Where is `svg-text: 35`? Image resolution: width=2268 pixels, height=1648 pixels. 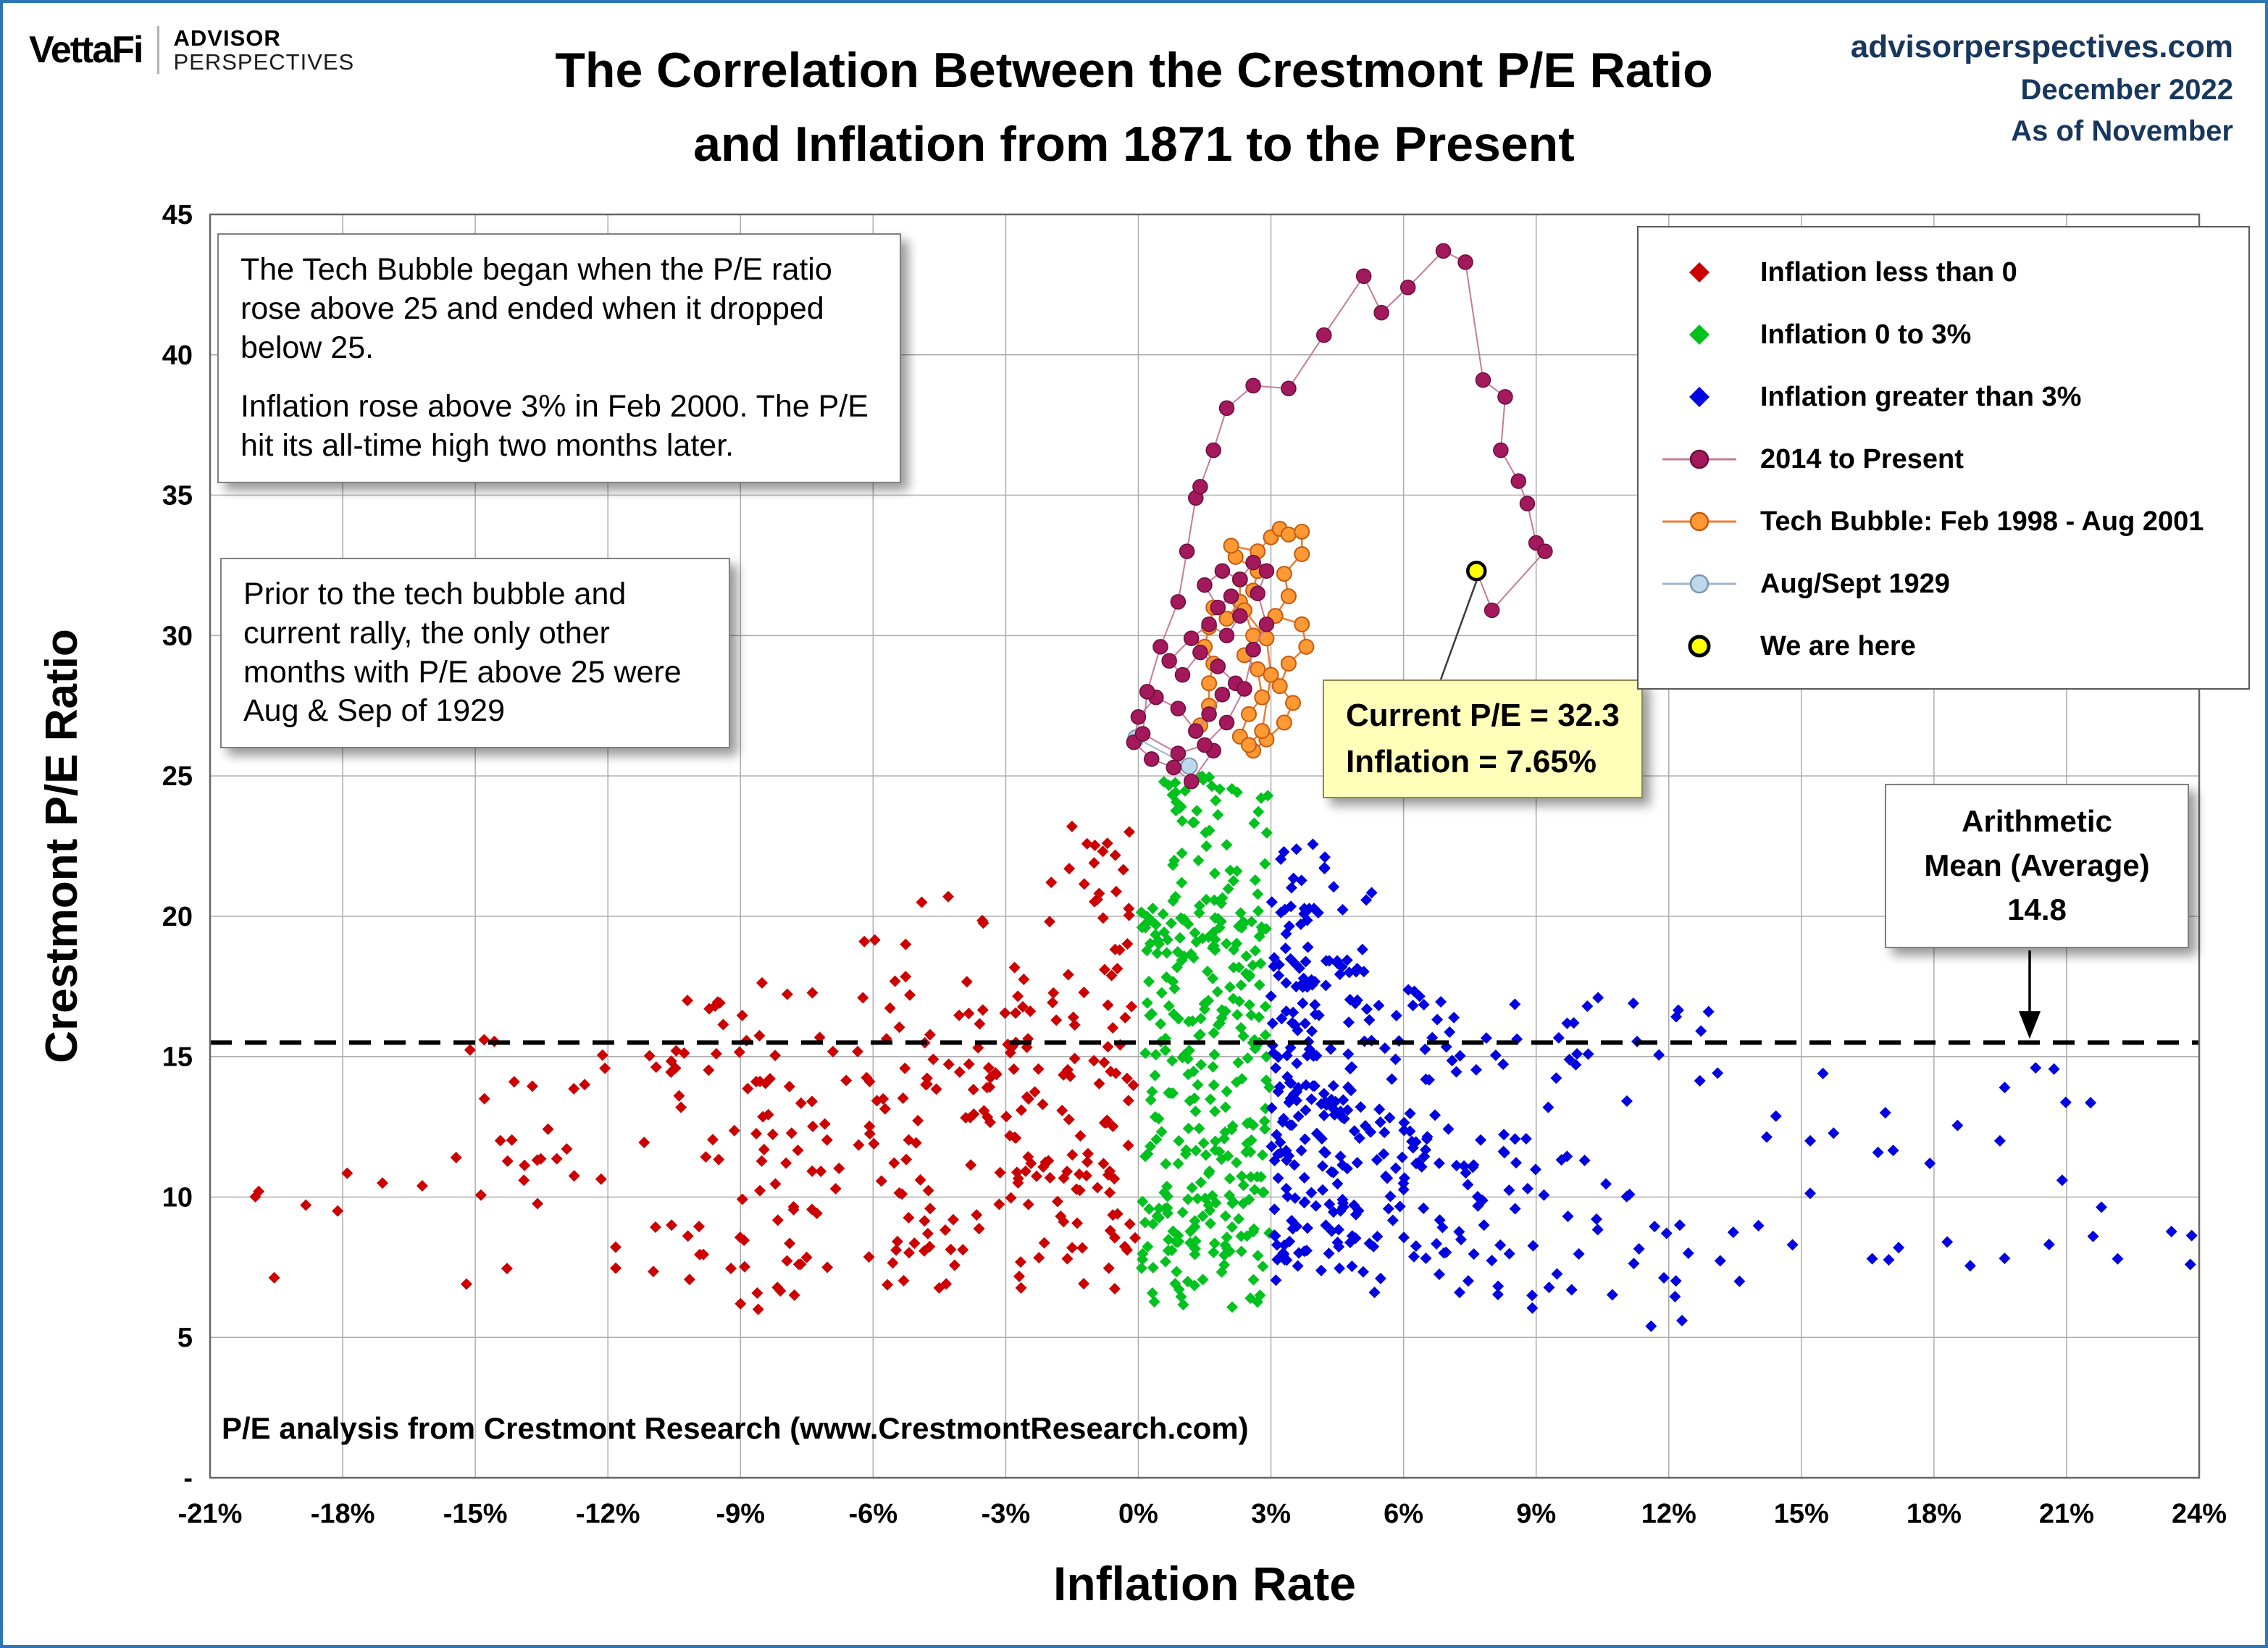
svg-text: 35 is located at coordinates (178, 496).